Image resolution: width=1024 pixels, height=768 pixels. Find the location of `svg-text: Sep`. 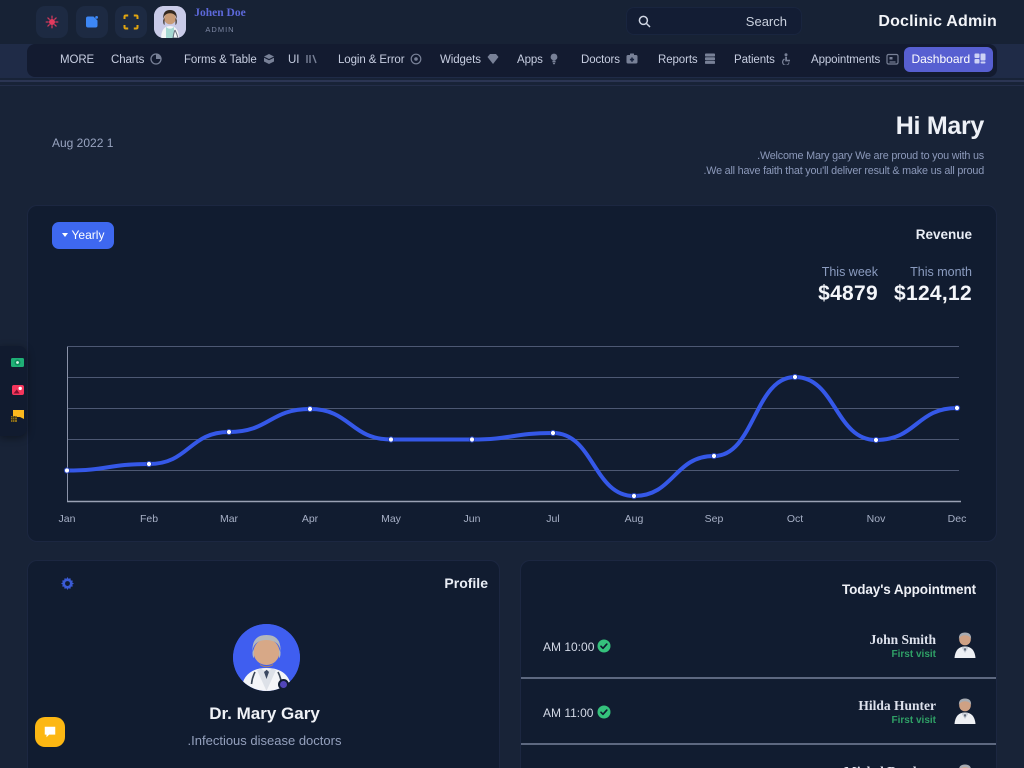

svg-text: Sep is located at coordinates (714, 519).